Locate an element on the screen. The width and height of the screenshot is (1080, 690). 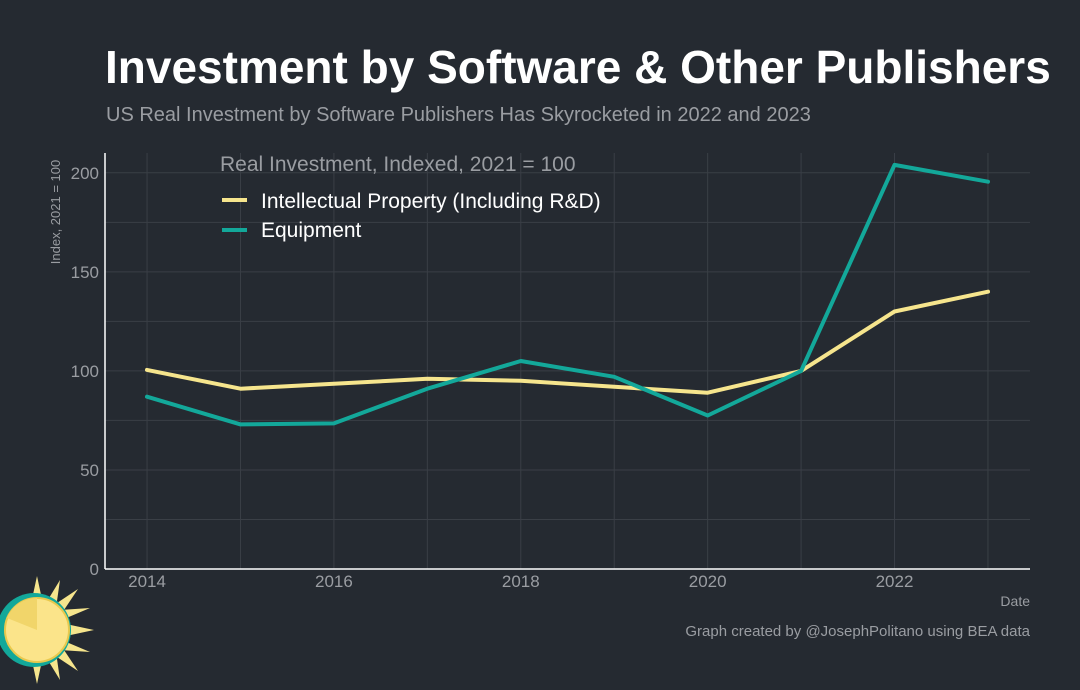
y-tick-label: 200 is located at coordinates (85, 173).